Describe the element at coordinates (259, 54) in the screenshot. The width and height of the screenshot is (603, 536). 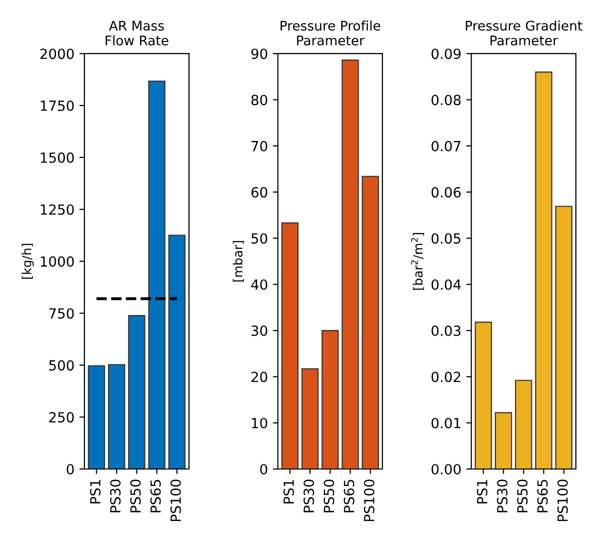
I see `y-tick-label: 90` at that location.